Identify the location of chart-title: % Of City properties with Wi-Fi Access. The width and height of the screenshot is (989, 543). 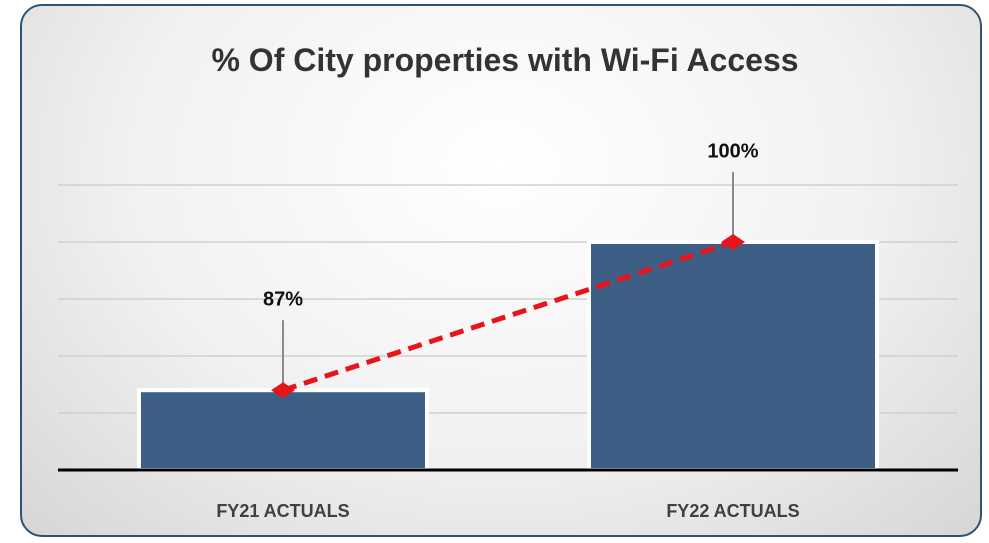
(505, 60).